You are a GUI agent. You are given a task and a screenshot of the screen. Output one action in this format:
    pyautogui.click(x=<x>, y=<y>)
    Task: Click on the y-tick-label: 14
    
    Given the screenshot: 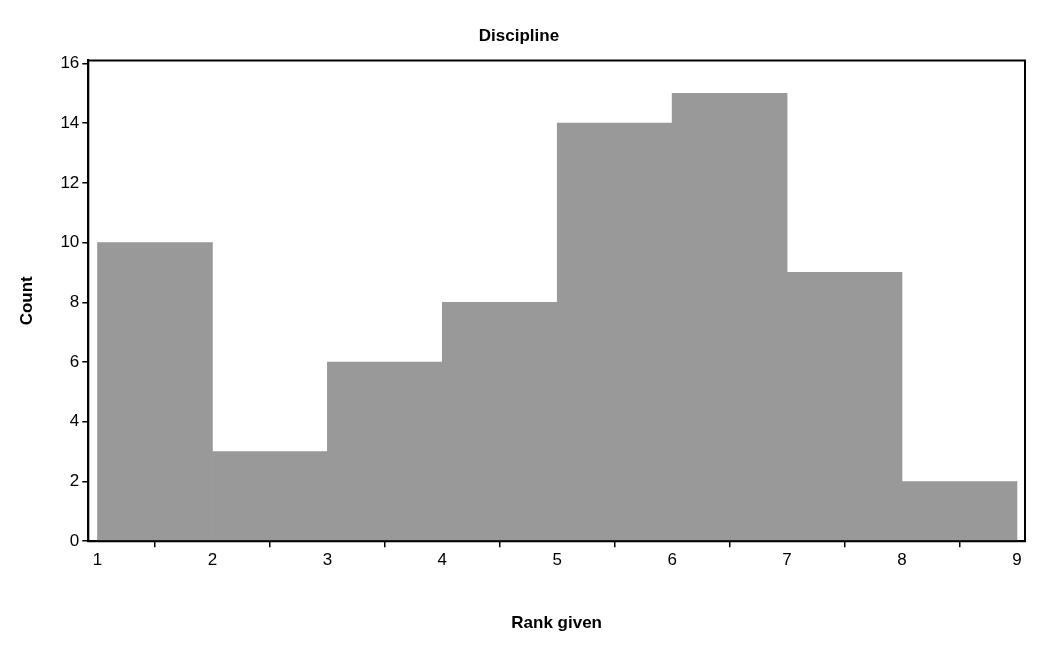 What is the action you would take?
    pyautogui.click(x=70, y=122)
    